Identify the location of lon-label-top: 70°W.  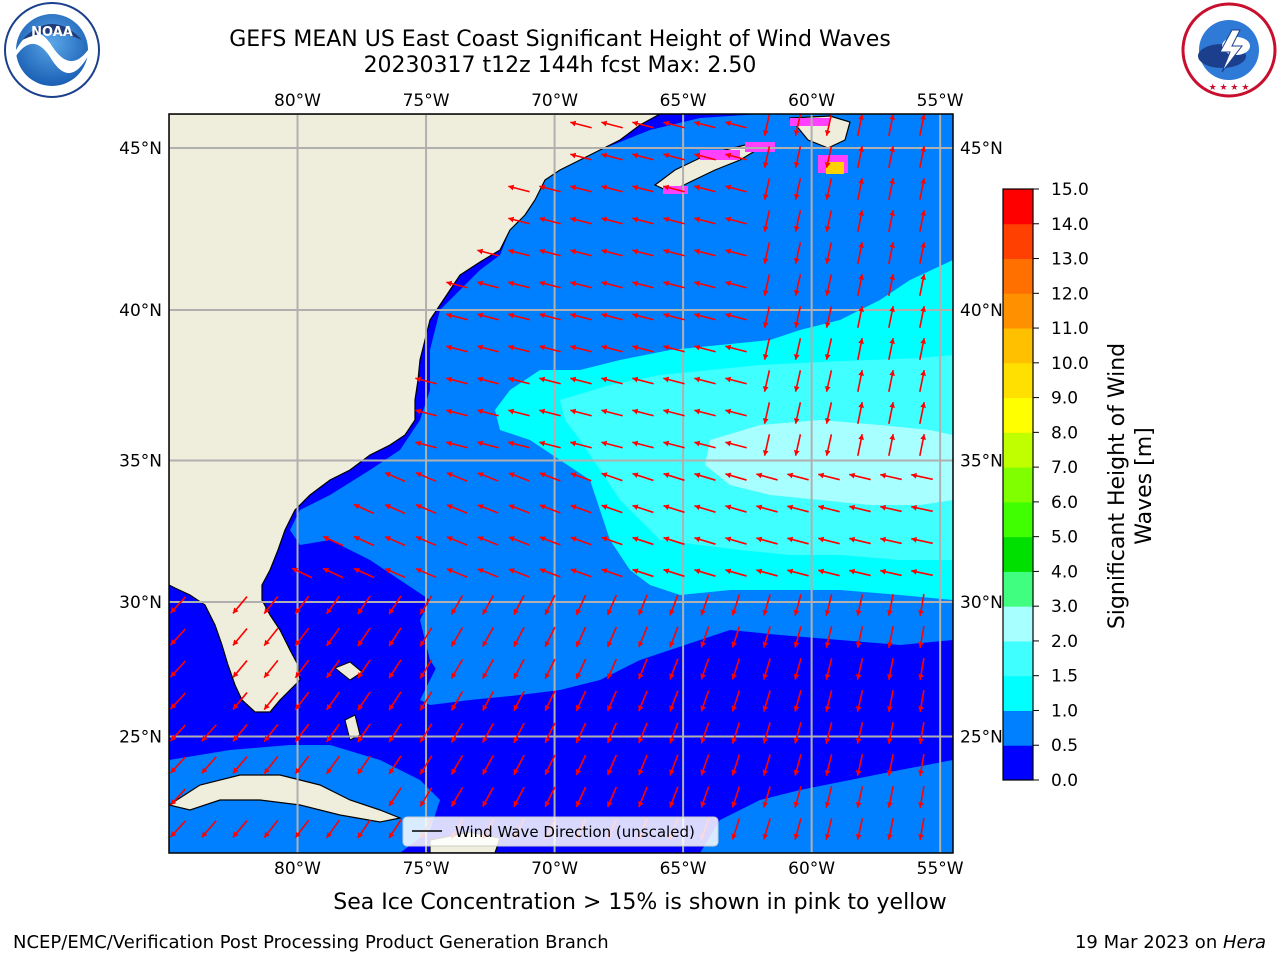
(554, 101).